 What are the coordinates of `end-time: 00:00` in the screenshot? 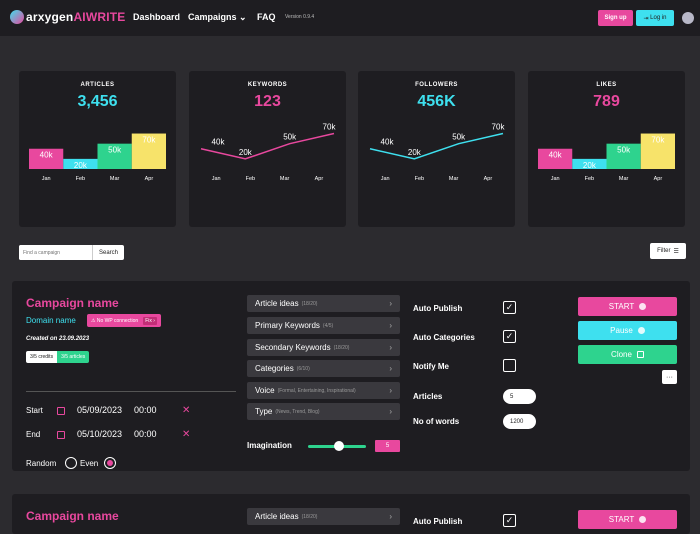 It's located at (145, 434).